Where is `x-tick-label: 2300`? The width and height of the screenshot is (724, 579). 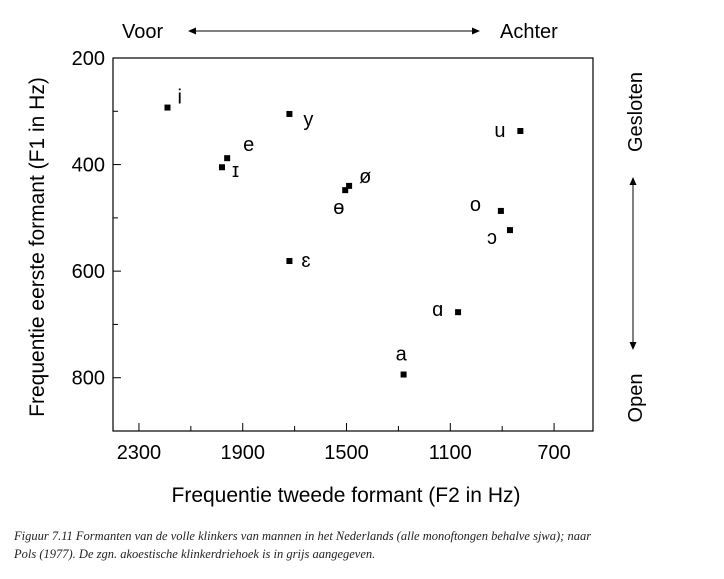
x-tick-label: 2300 is located at coordinates (139, 453).